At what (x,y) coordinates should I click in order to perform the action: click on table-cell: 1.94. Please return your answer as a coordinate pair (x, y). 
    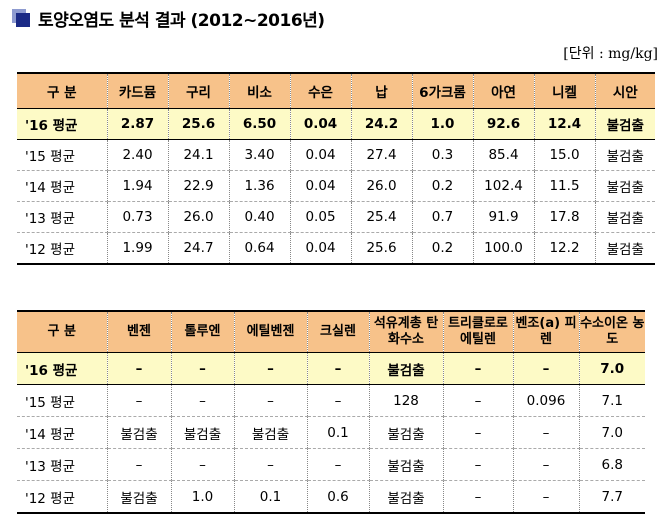
    Looking at the image, I should click on (137, 186).